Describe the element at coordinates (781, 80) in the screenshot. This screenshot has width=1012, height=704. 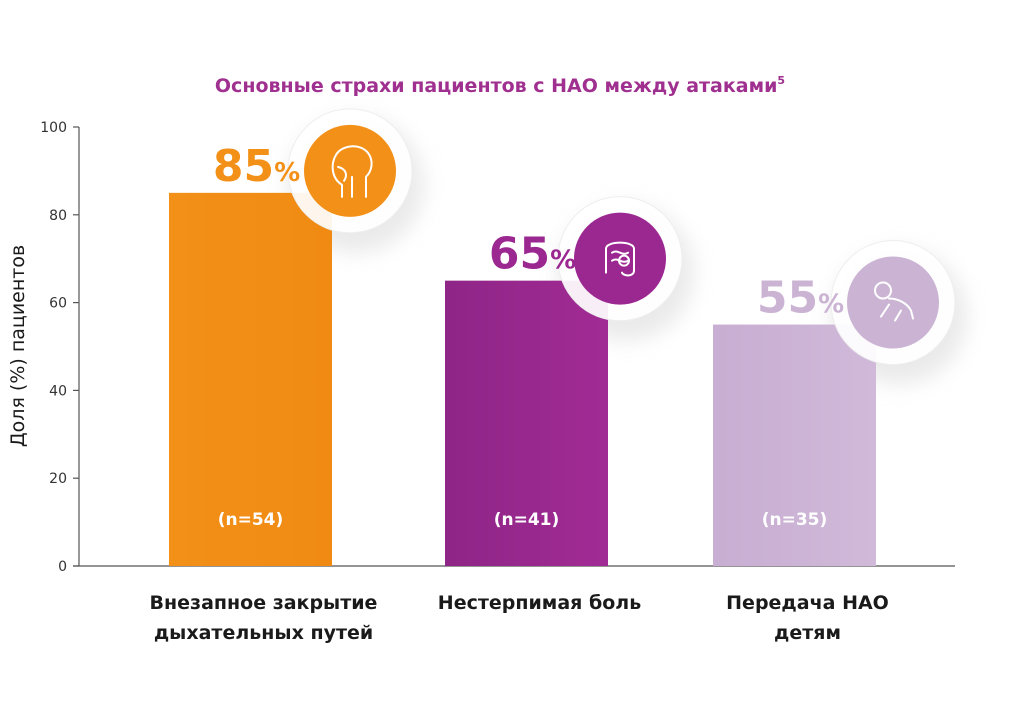
I see `title-superscript: 5` at that location.